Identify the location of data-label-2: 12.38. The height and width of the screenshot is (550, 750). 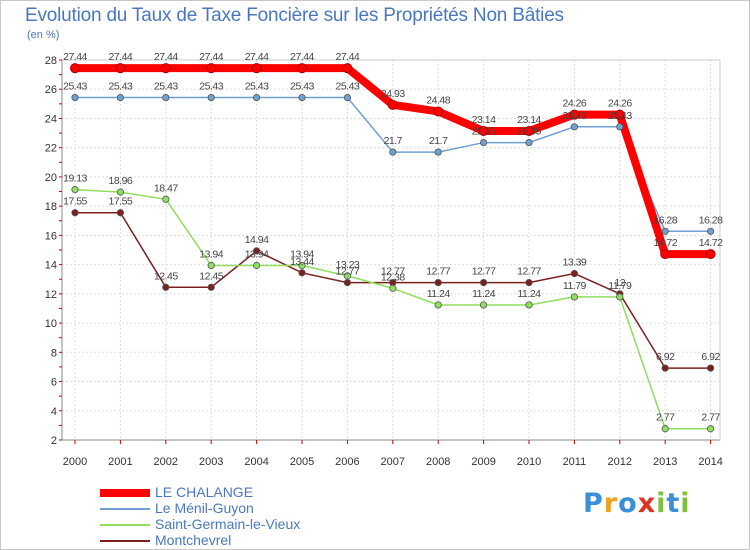
(393, 277).